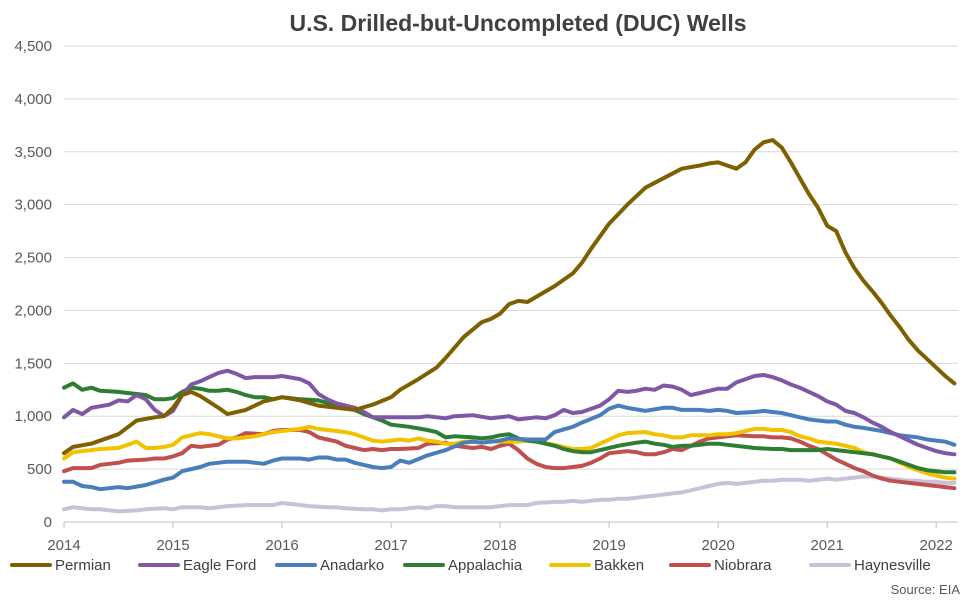 This screenshot has width=976, height=601. What do you see at coordinates (172, 545) in the screenshot?
I see `x-tick-label: 2015` at bounding box center [172, 545].